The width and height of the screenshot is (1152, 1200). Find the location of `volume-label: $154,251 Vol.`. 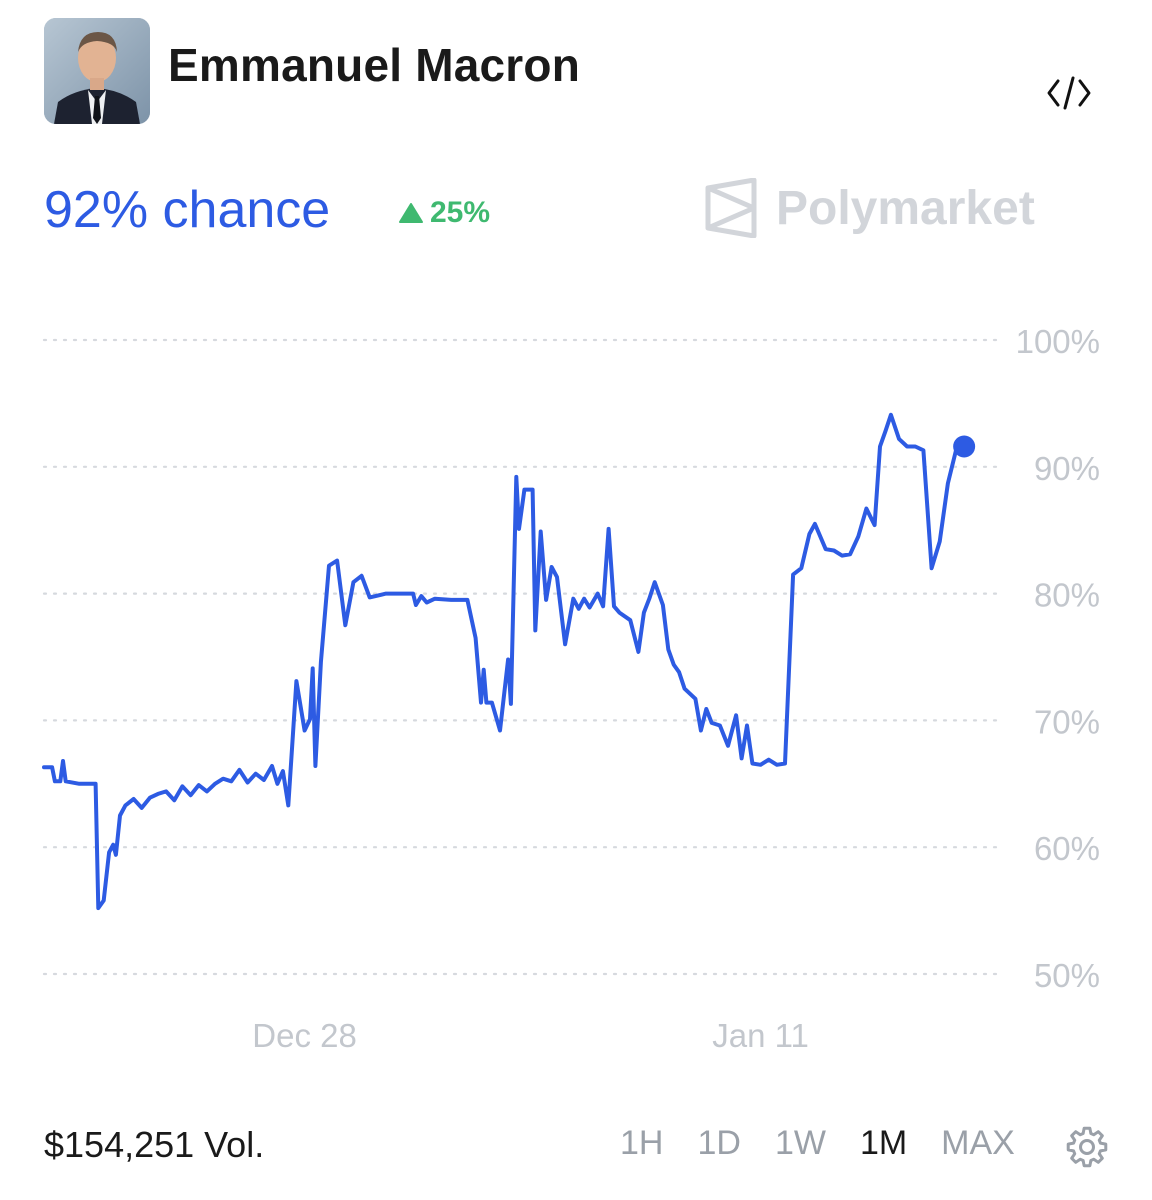

volume-label: $154,251 Vol. is located at coordinates (154, 1144).